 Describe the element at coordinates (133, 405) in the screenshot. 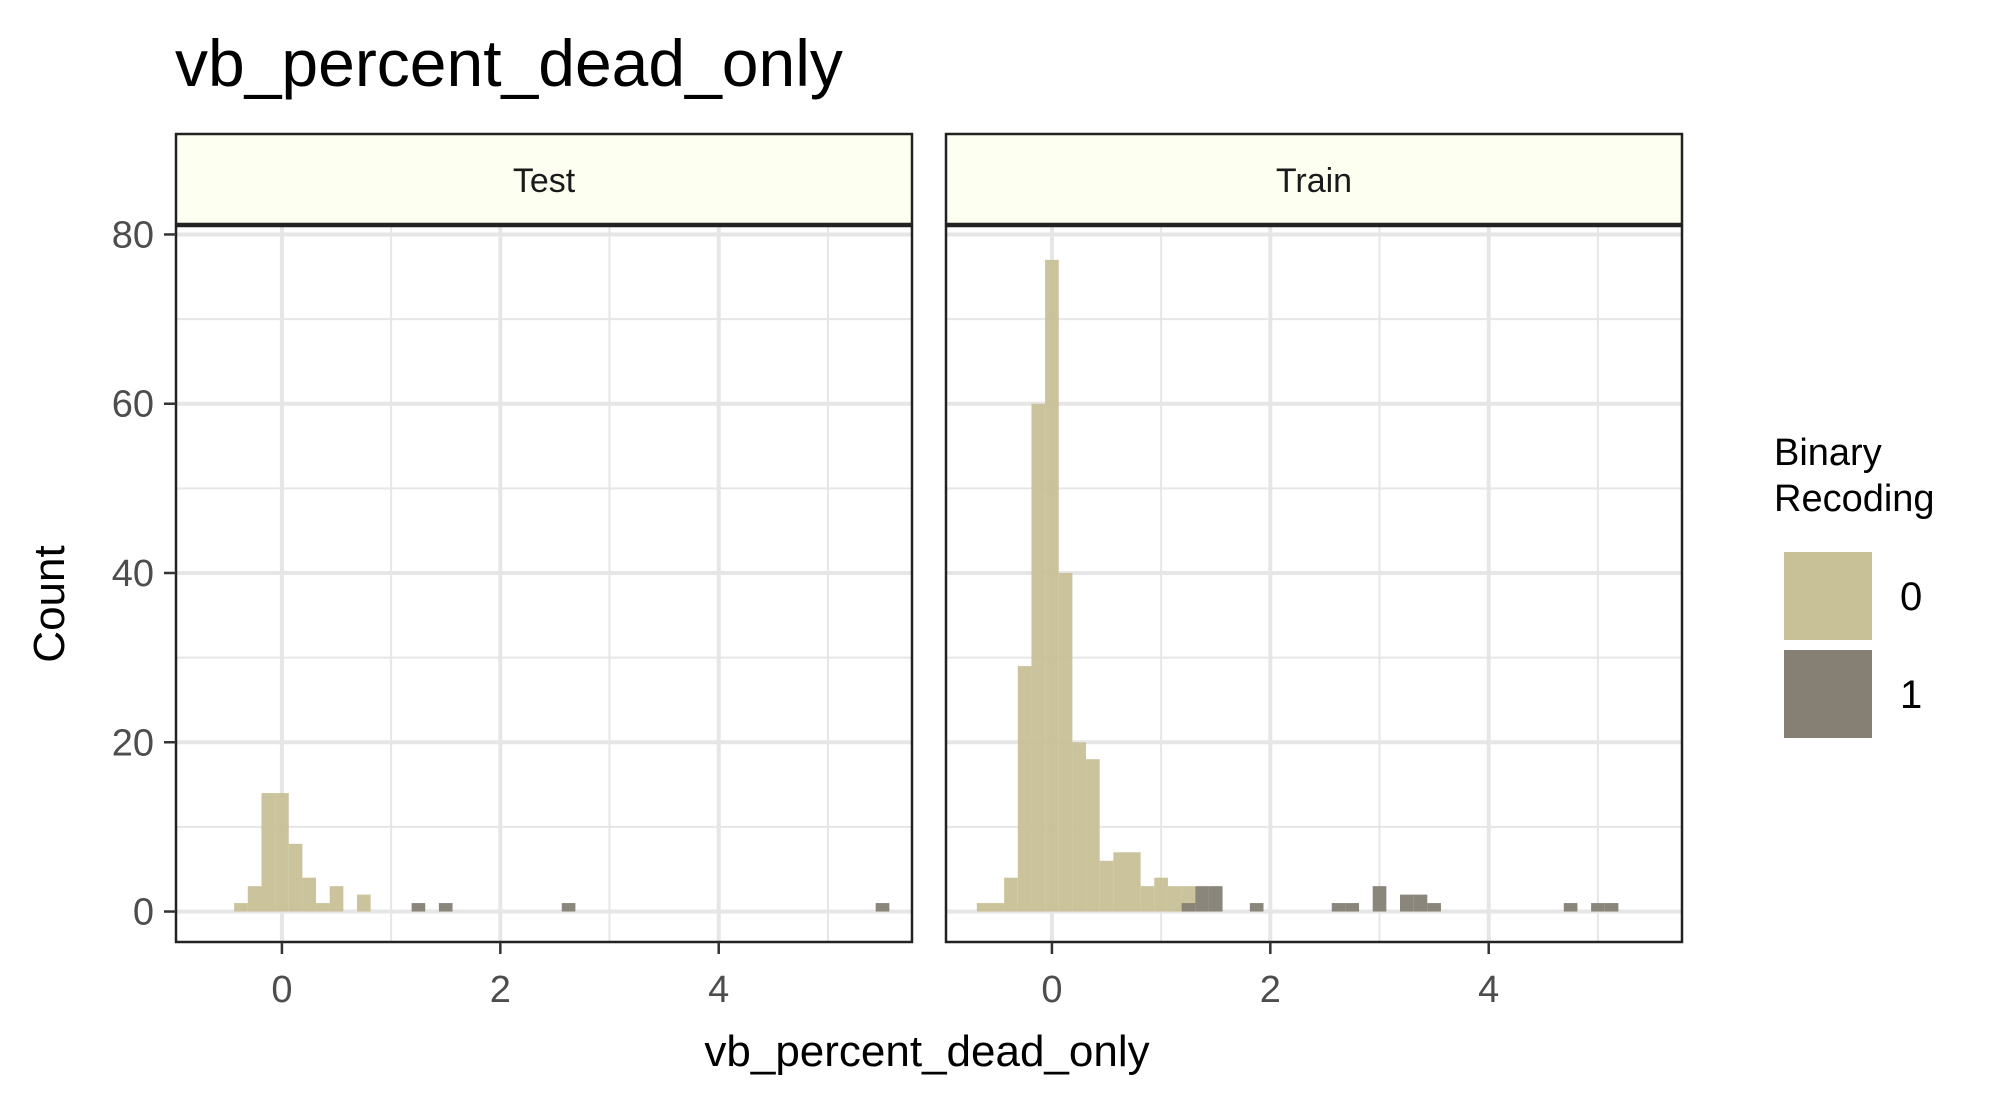

I see `y-tick-label: 60` at that location.